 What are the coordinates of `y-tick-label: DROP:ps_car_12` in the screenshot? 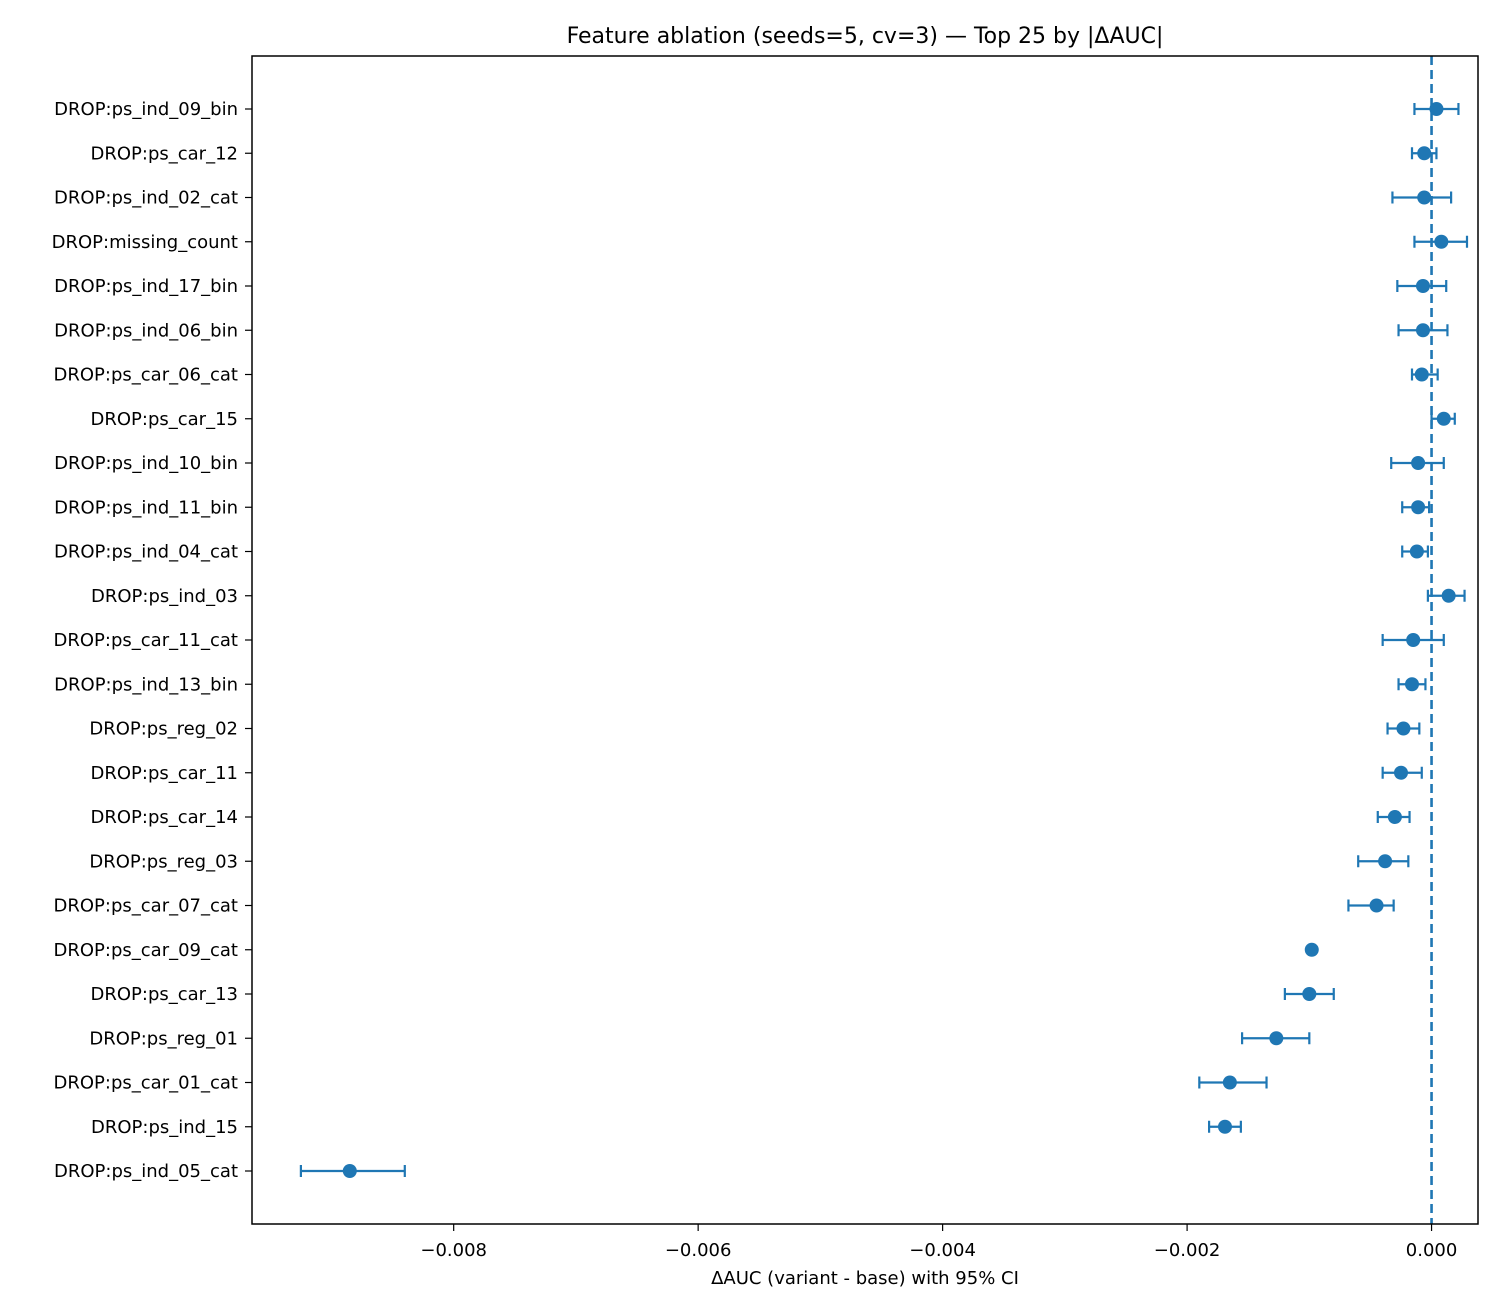 It's located at (165, 153).